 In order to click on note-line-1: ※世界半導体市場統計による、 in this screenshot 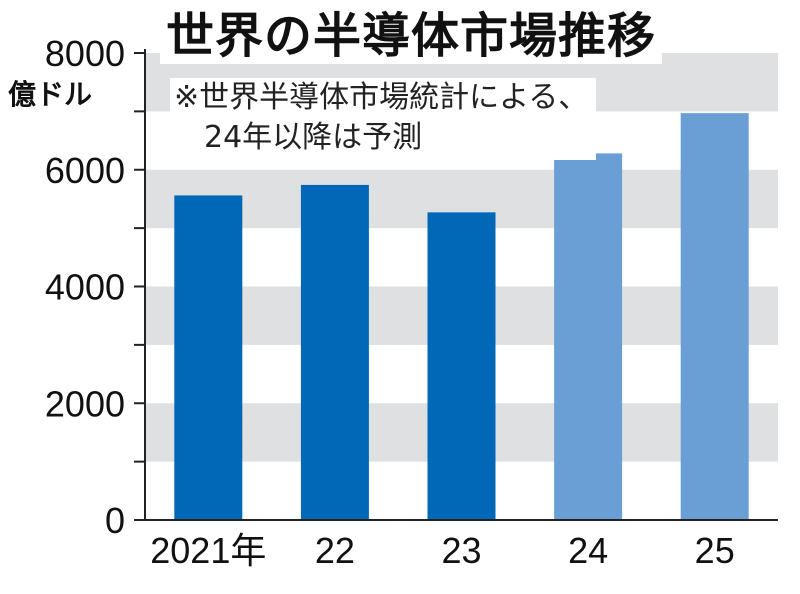, I will do `click(381, 97)`.